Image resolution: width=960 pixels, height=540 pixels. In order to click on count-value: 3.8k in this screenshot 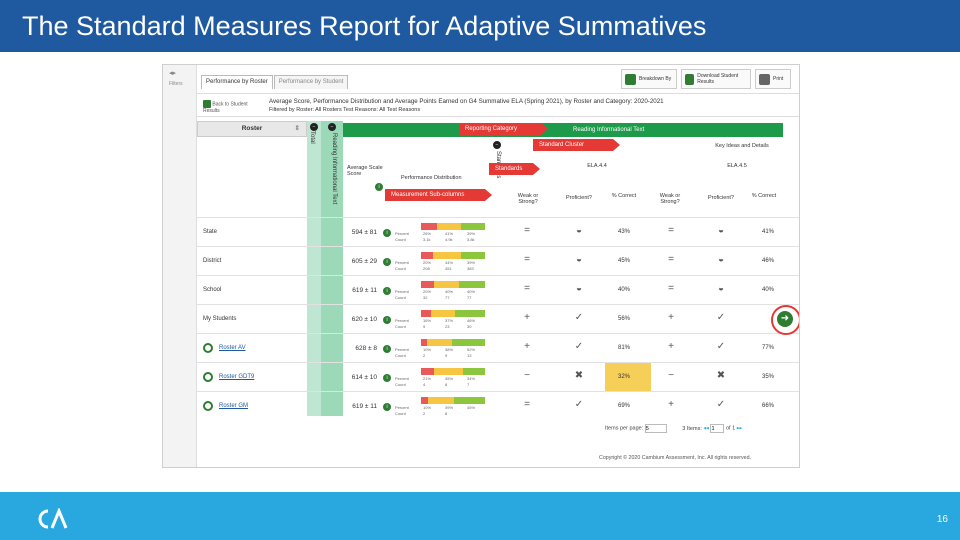, I will do `click(471, 239)`.